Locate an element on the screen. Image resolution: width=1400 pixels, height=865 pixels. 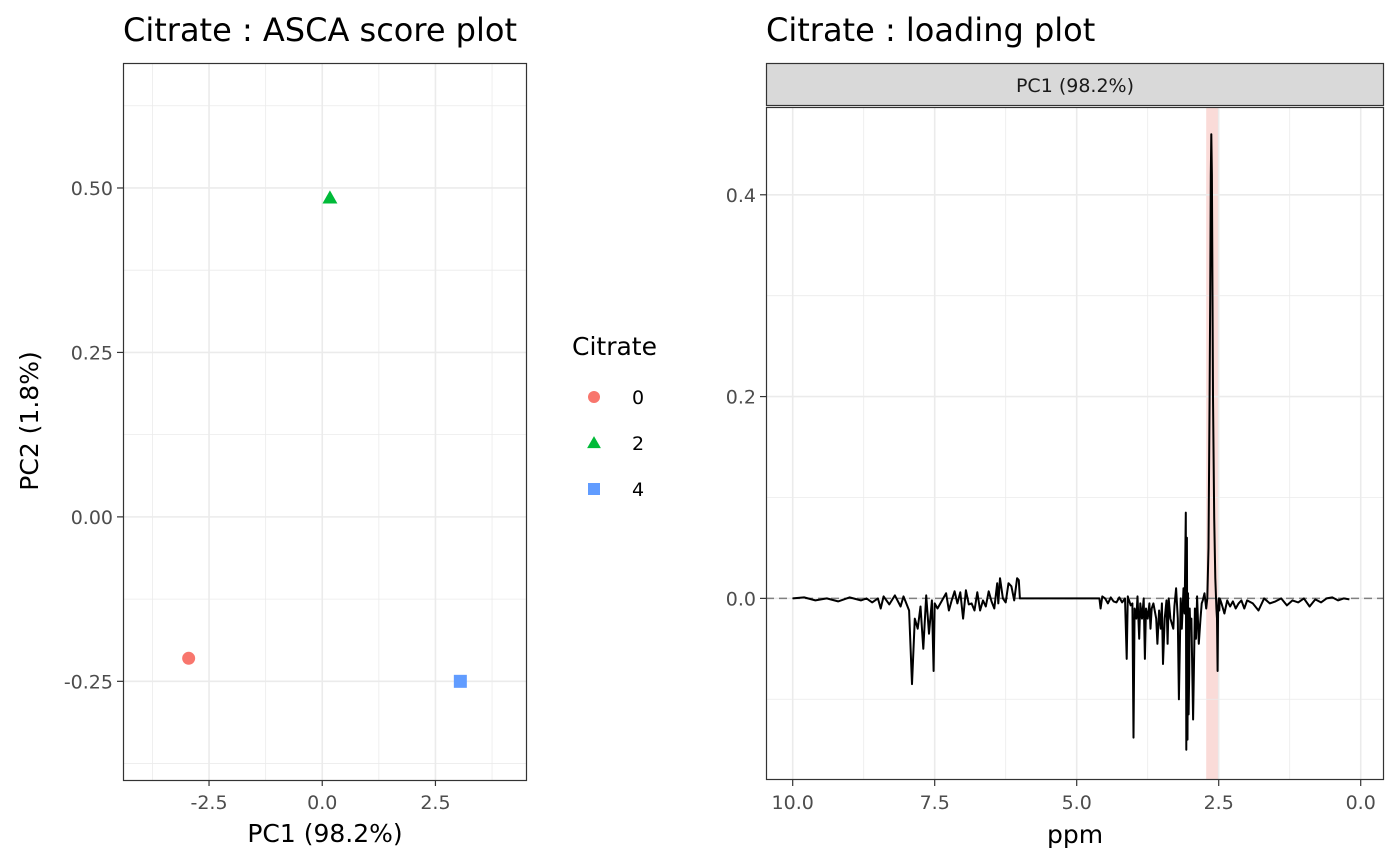
y-tick-label: 0.50 is located at coordinates (92, 189).